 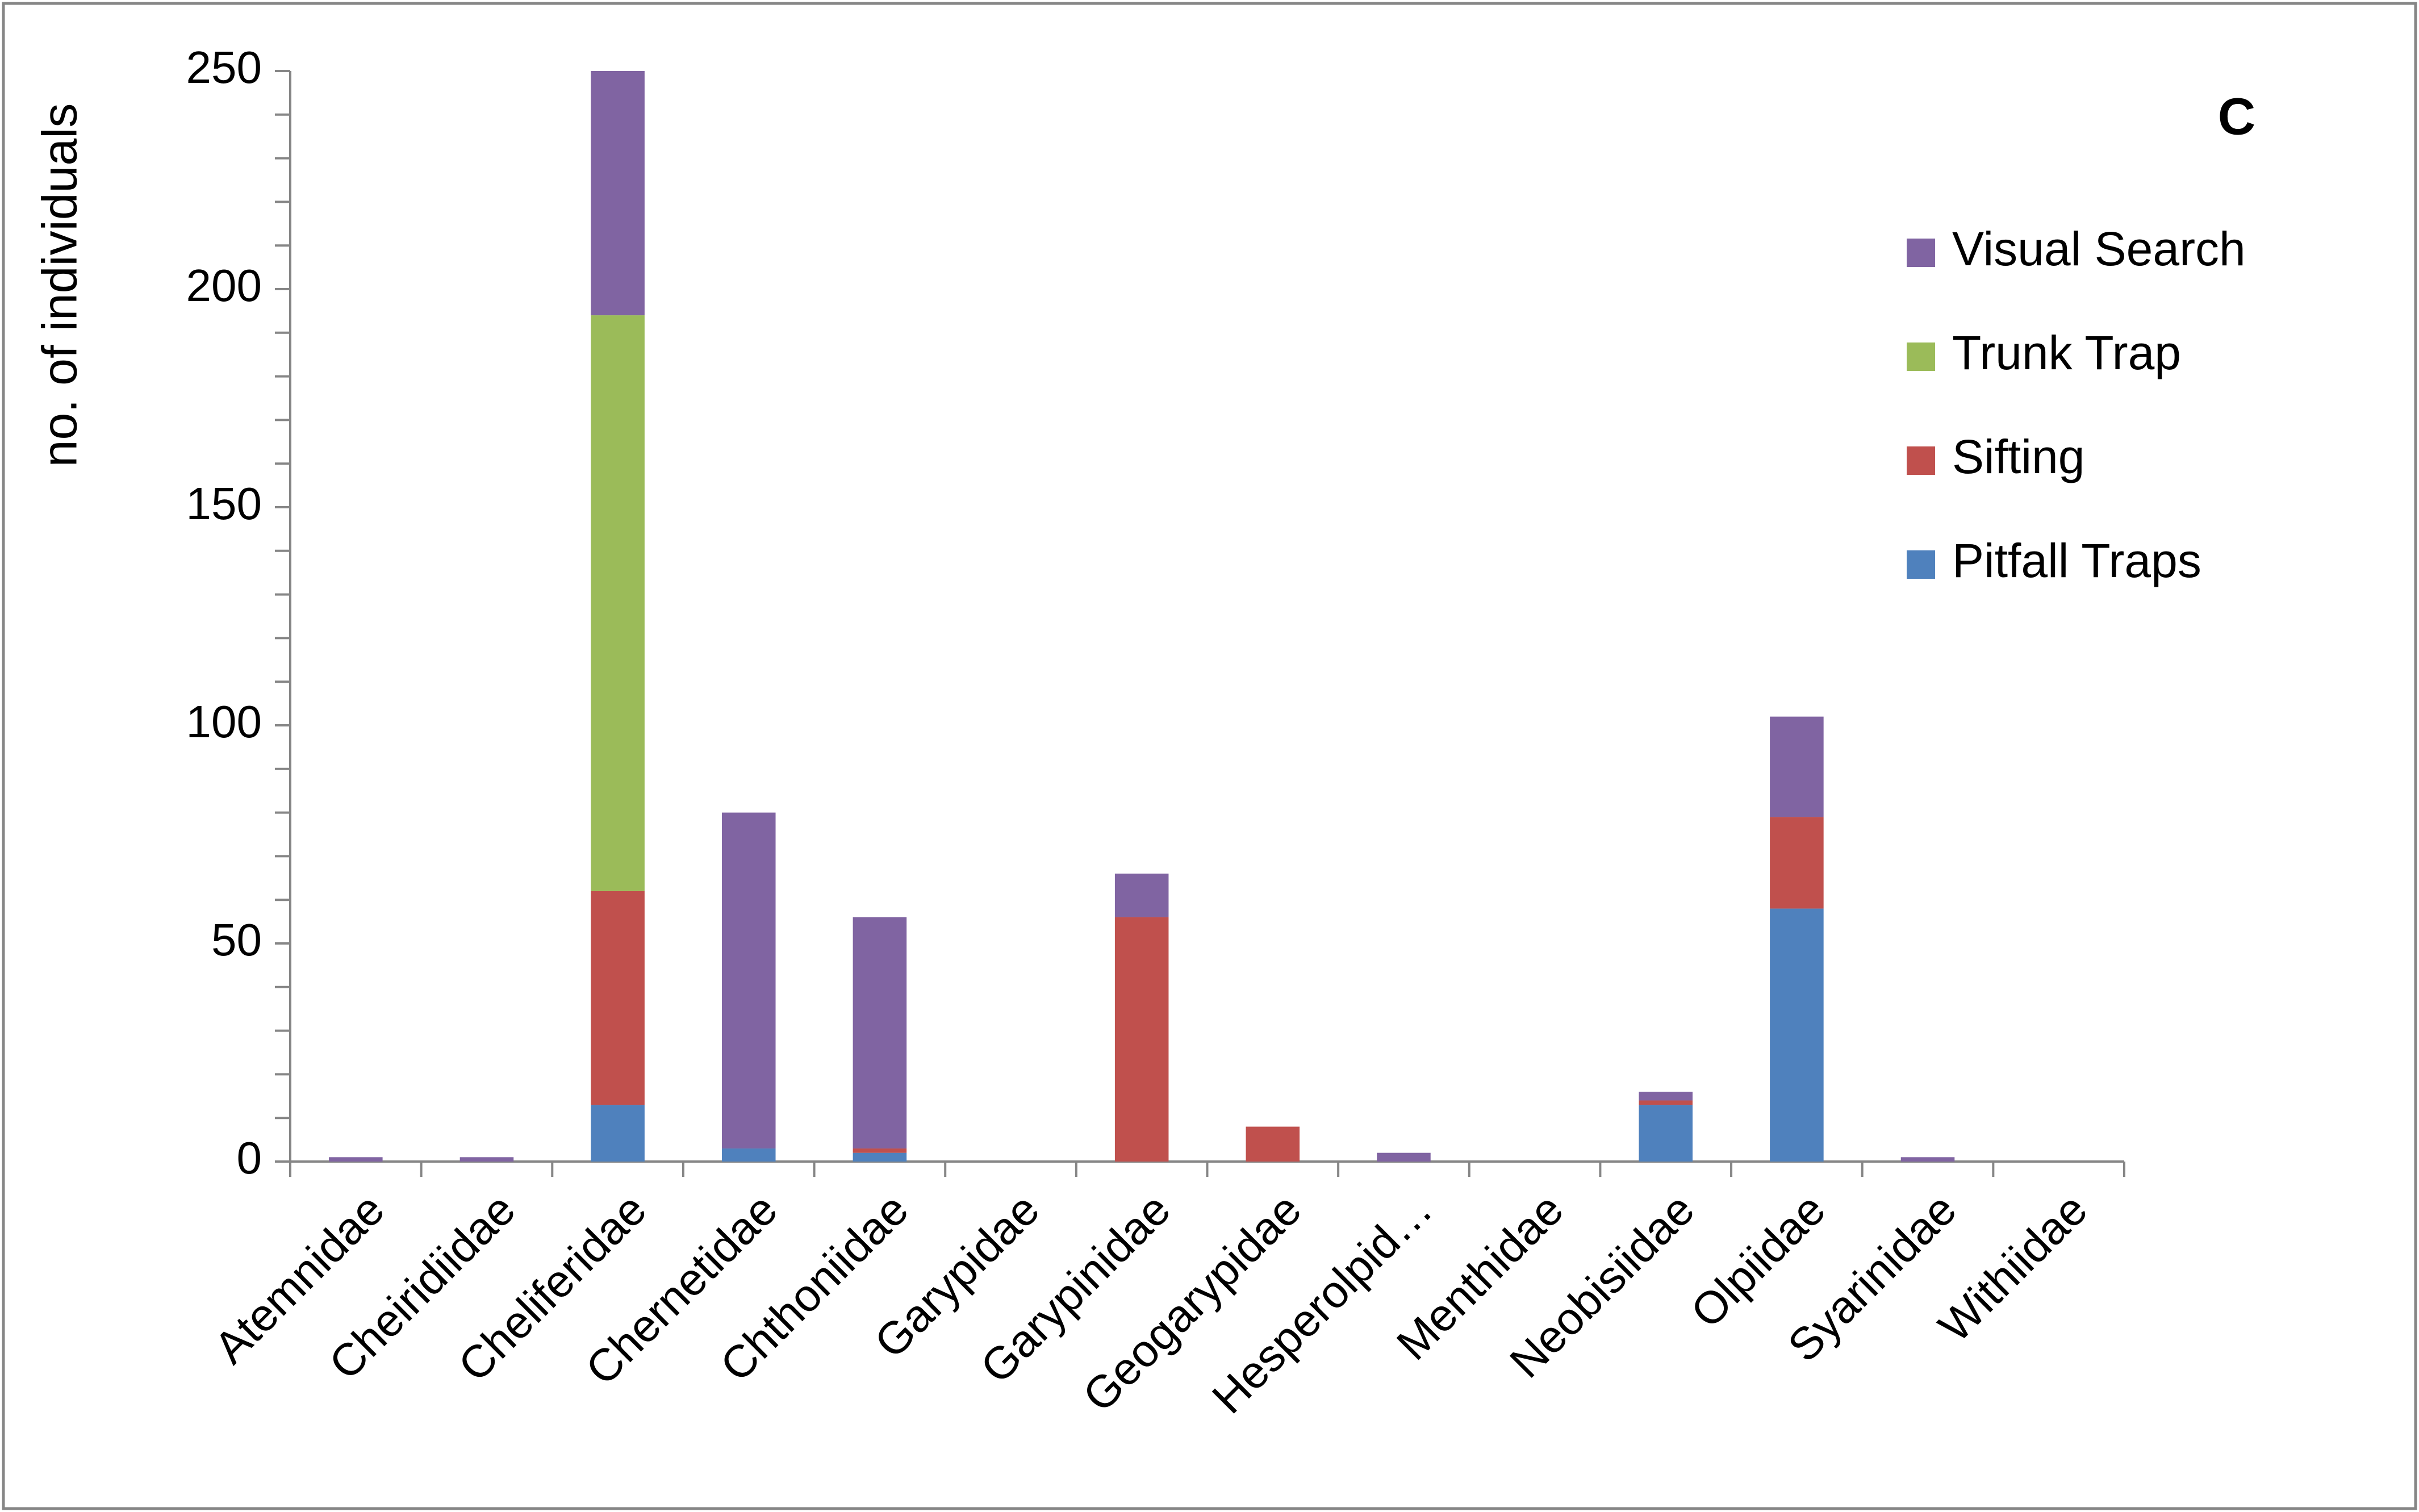 I want to click on legend-label: Sifting, so click(x=2018, y=456).